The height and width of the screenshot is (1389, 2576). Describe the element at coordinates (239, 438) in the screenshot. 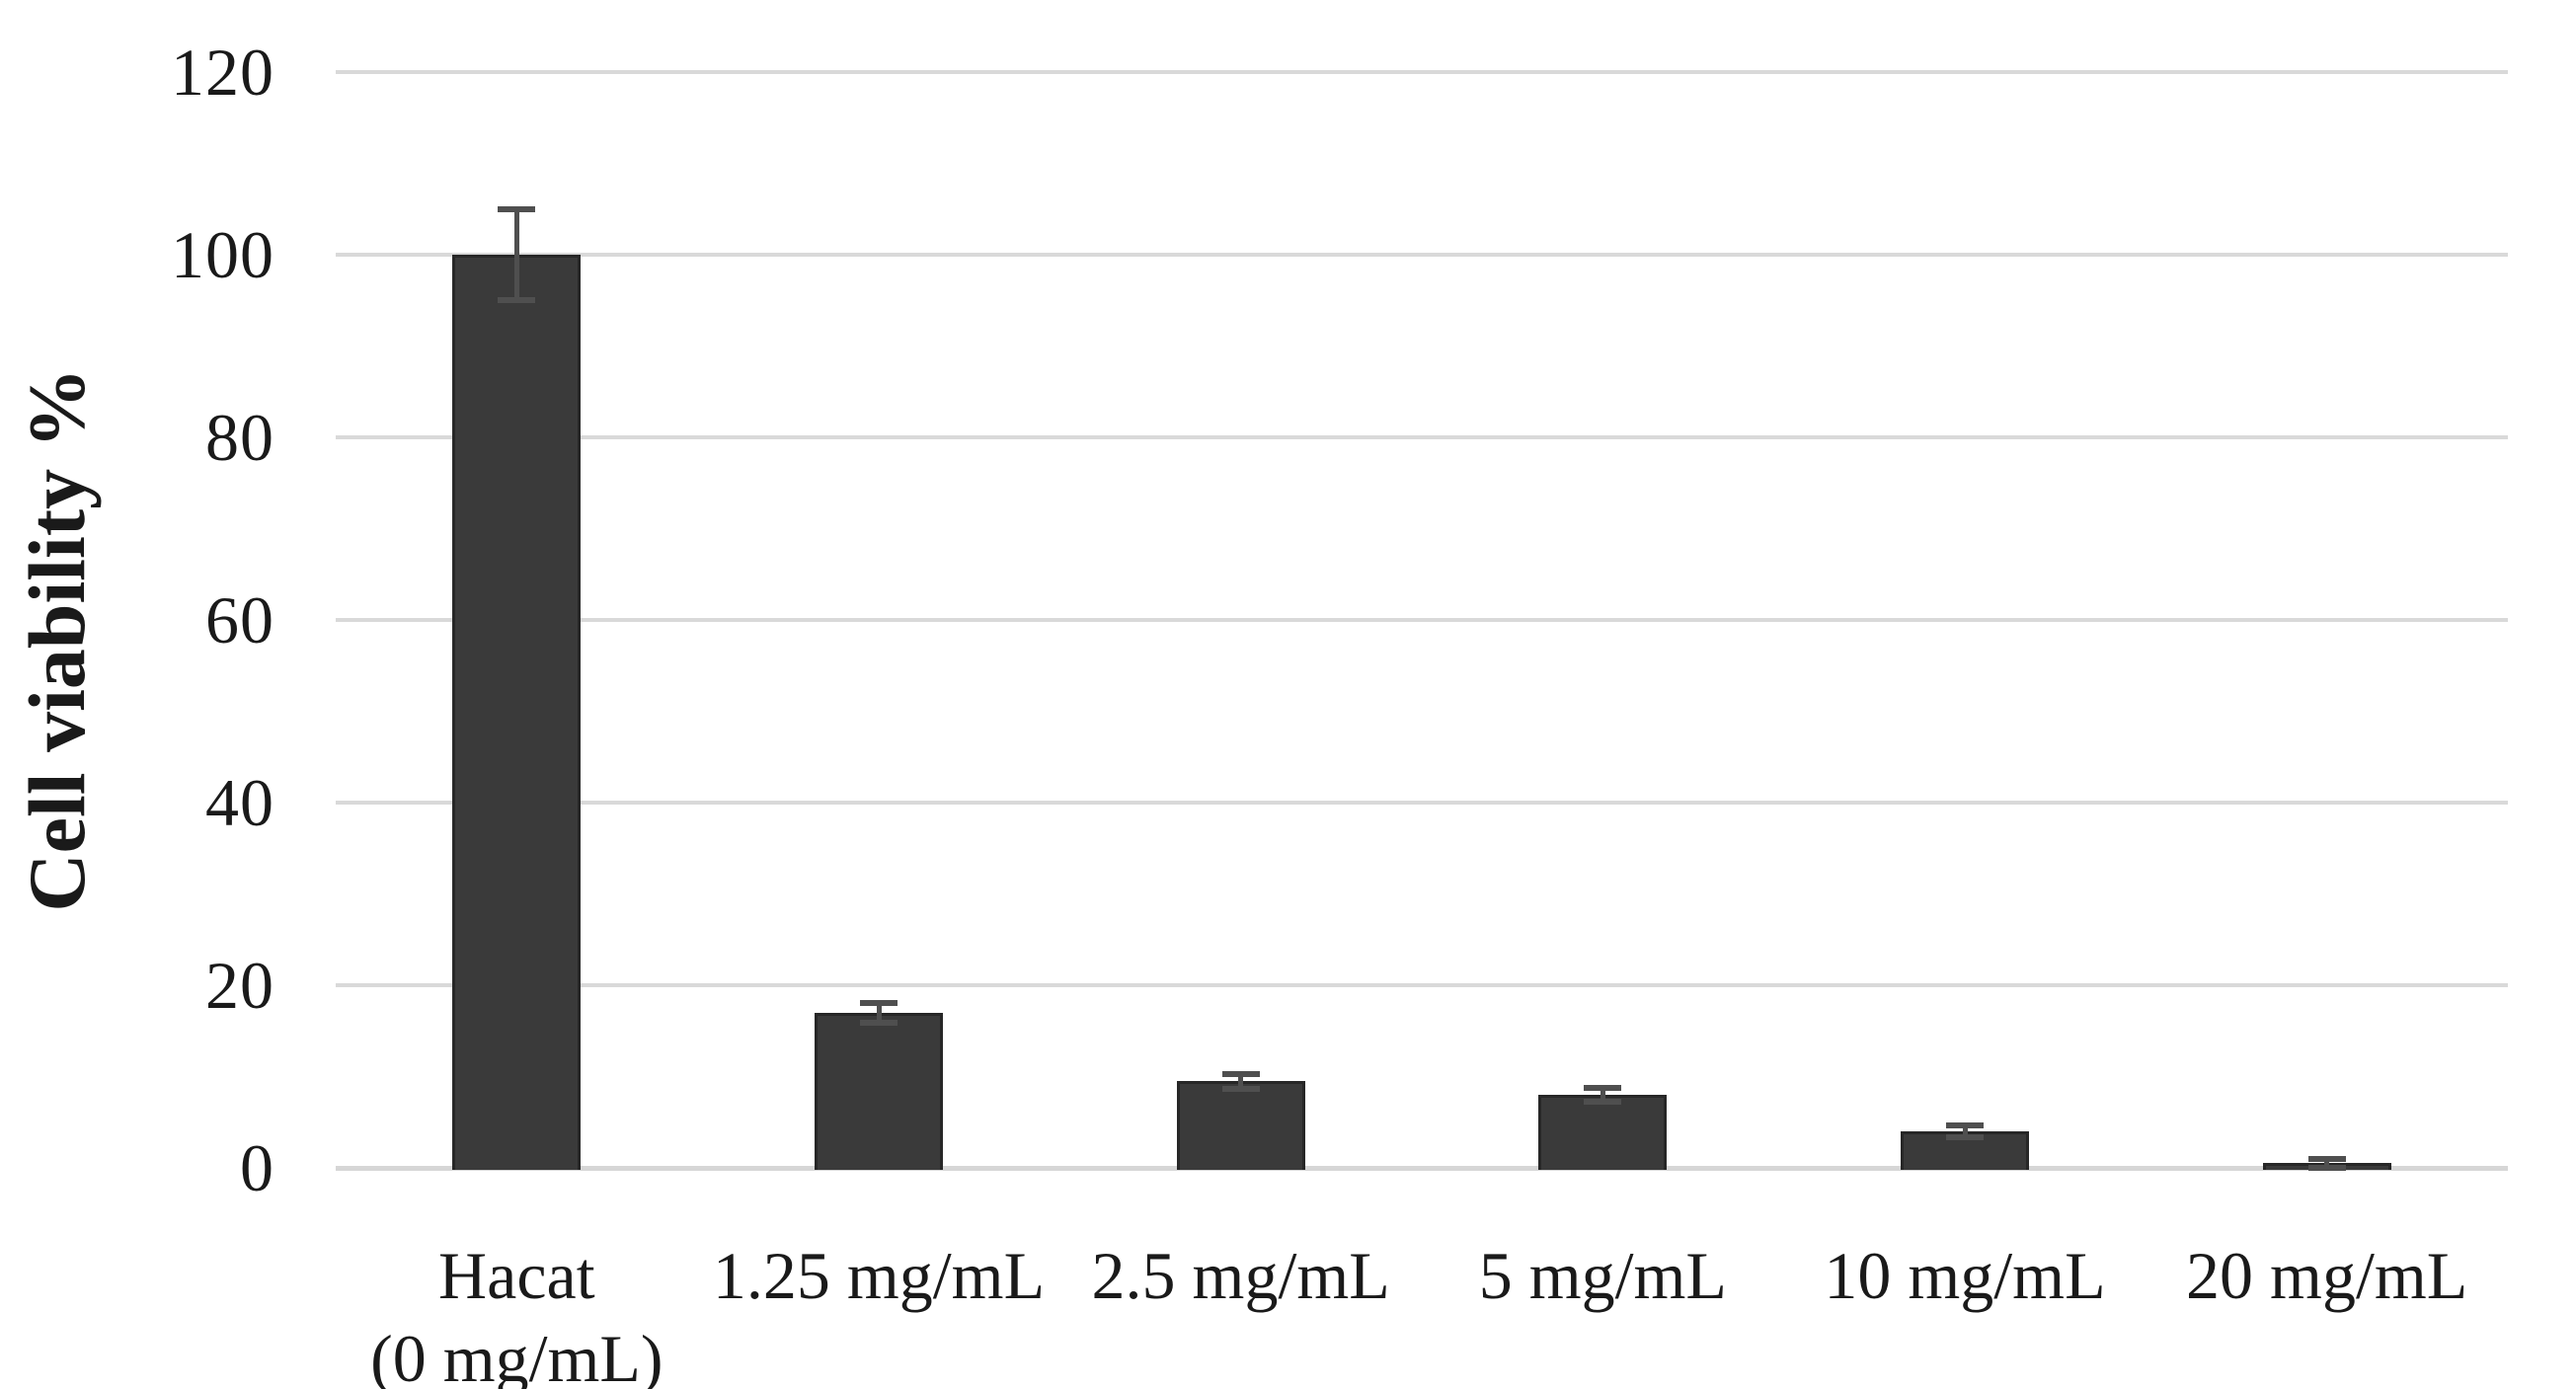

I see `y-tick-label-80: 80` at that location.